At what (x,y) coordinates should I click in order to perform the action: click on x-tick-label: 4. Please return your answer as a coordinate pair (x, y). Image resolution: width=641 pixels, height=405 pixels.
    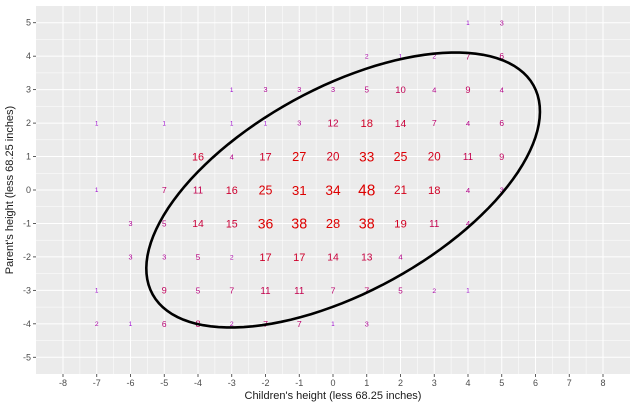
    Looking at the image, I should click on (467, 383).